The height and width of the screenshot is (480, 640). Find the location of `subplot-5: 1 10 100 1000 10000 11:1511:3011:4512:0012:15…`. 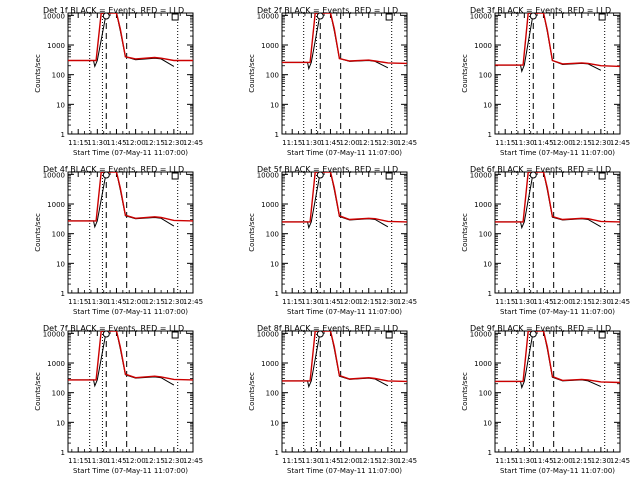

subplot-5: 1 10 100 1000 10000 11:1511:3011:4512:0012:15… is located at coordinates (332, 240).